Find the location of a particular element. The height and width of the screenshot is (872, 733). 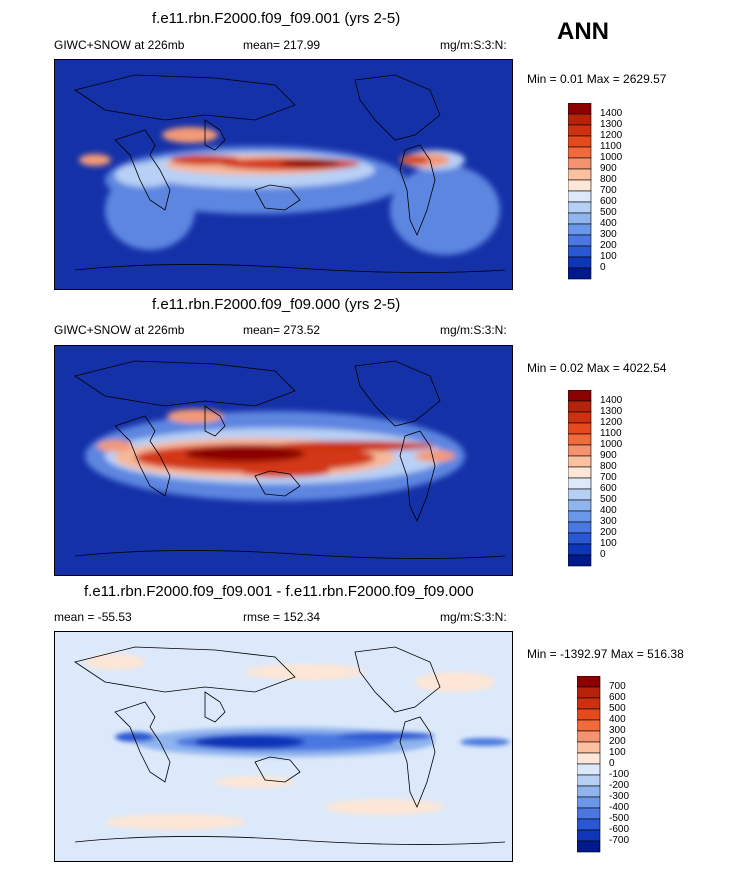

panel-1-colorbar-swatches is located at coordinates (580, 191).